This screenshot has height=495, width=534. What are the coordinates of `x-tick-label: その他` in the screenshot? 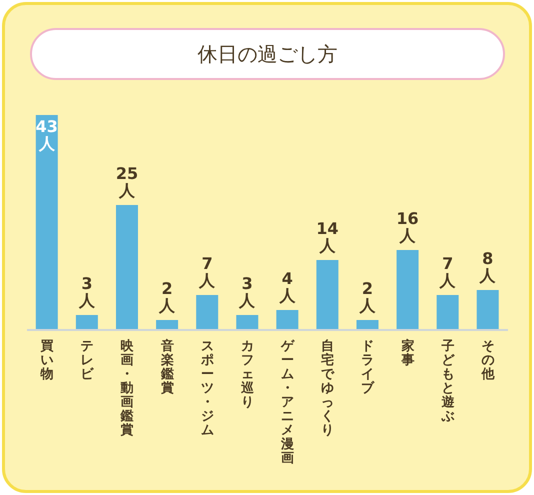 It's located at (488, 360).